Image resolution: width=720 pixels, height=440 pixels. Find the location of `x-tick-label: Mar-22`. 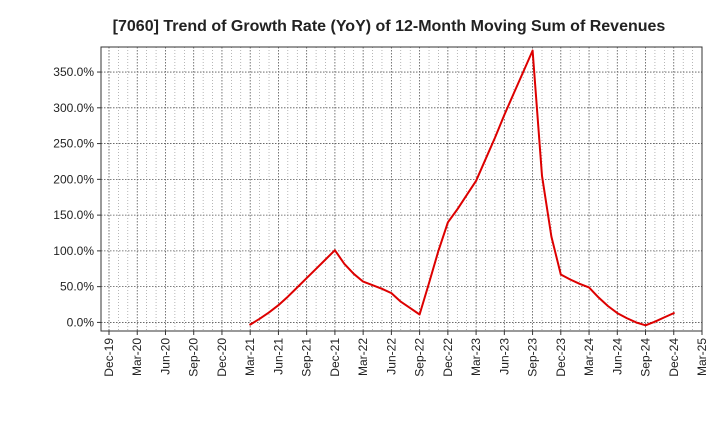

x-tick-label: Mar-22 is located at coordinates (363, 357).